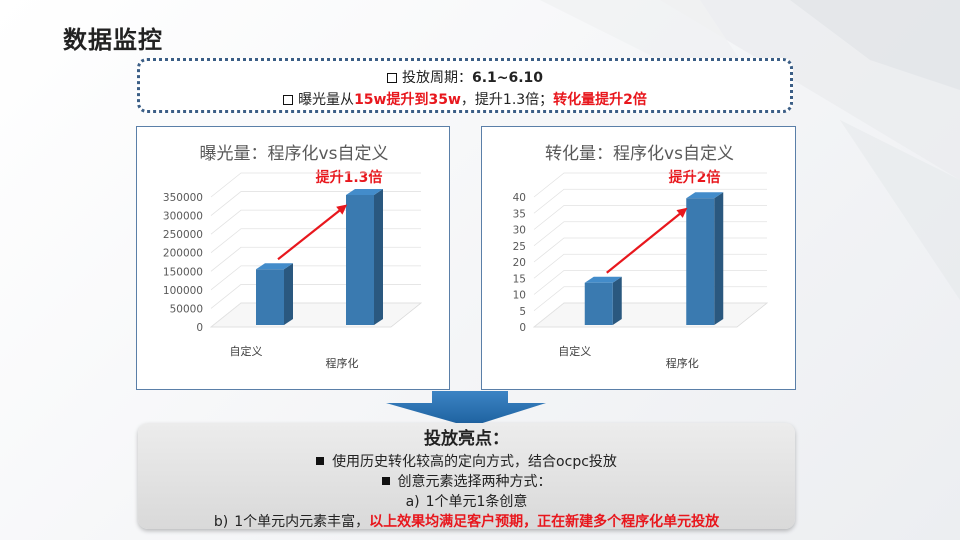 The width and height of the screenshot is (960, 540). What do you see at coordinates (113, 40) in the screenshot?
I see `page-title: 数据监控` at bounding box center [113, 40].